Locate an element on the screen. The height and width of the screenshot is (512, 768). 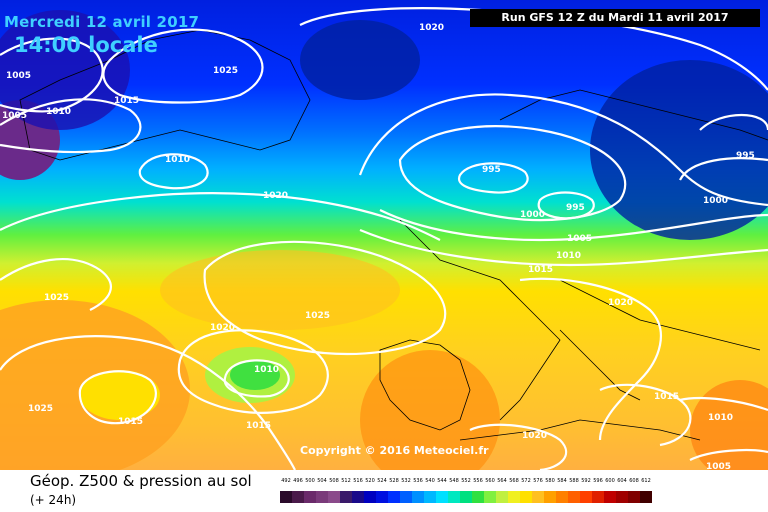
copyright-text: Copyright © 2016 Meteociel.fr is located at coordinates (394, 450).